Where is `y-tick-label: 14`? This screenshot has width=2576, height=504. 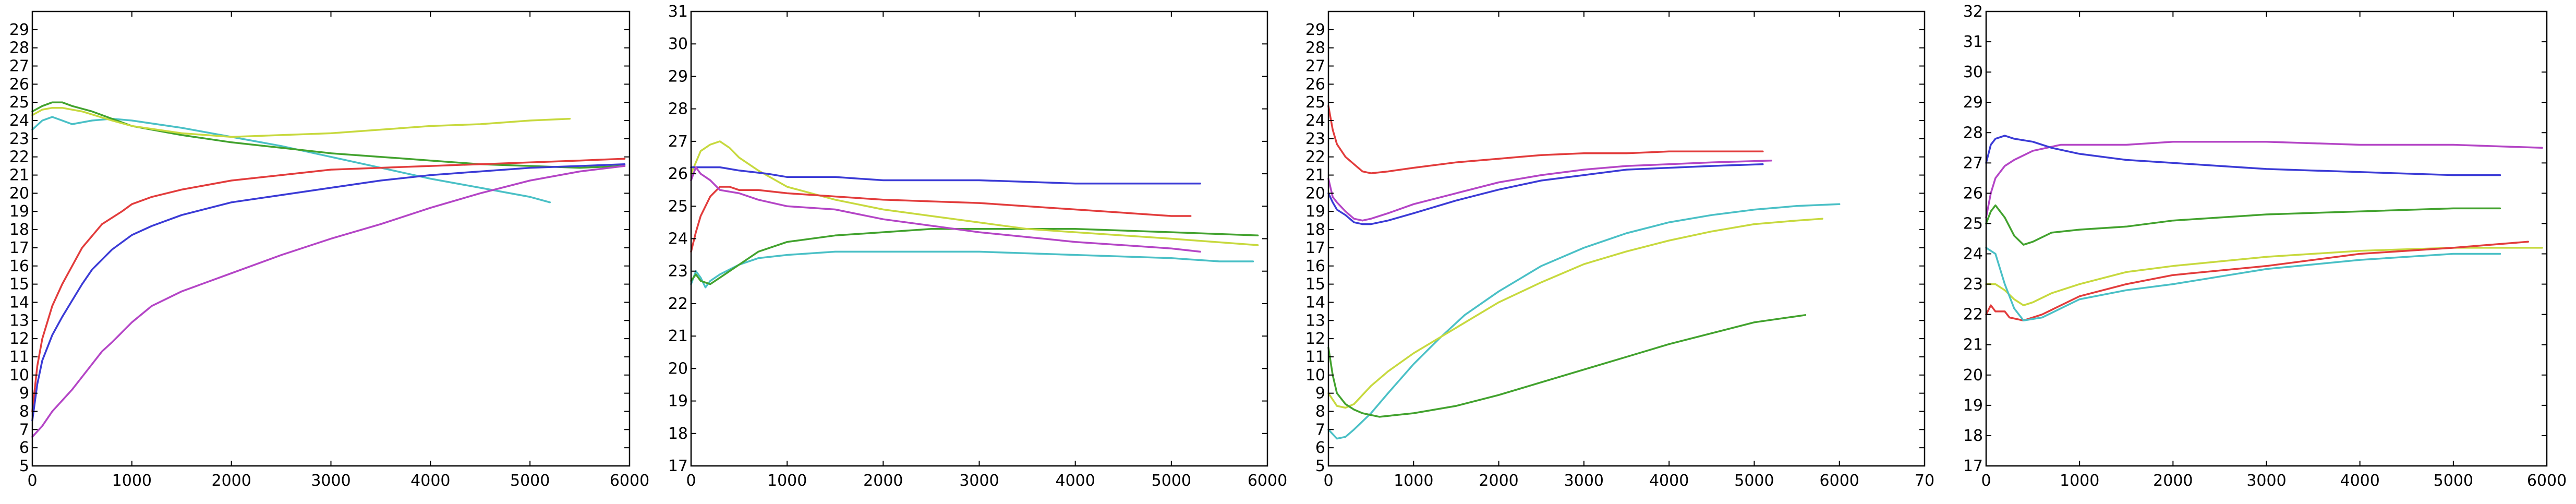
y-tick-label: 14 is located at coordinates (1315, 302).